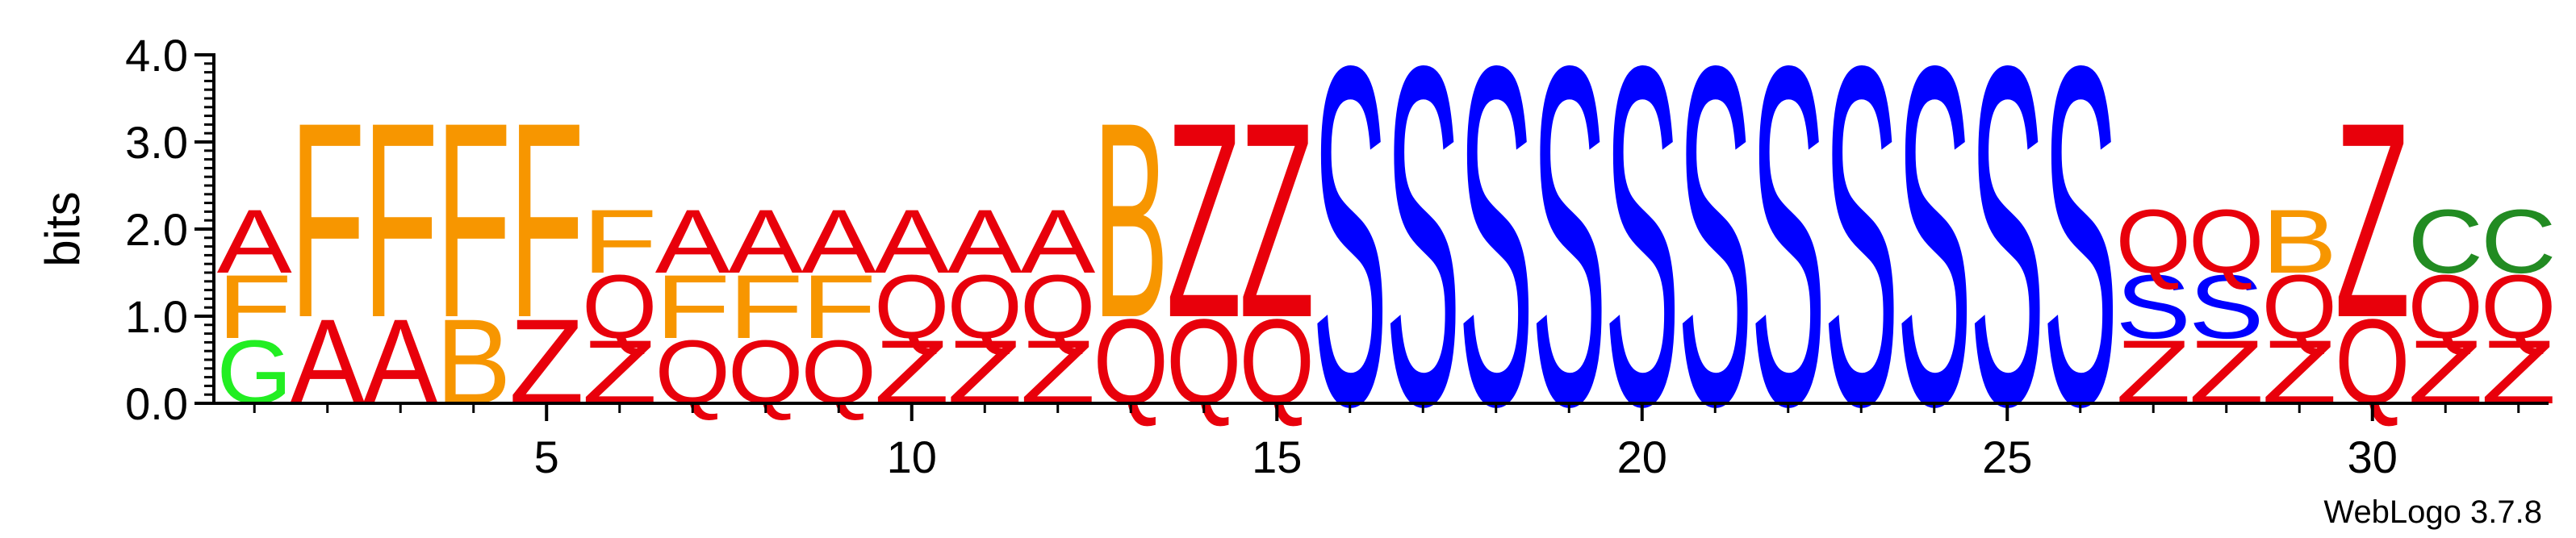  I want to click on logo-letter-S-pos-26: S, so click(2080, 253).